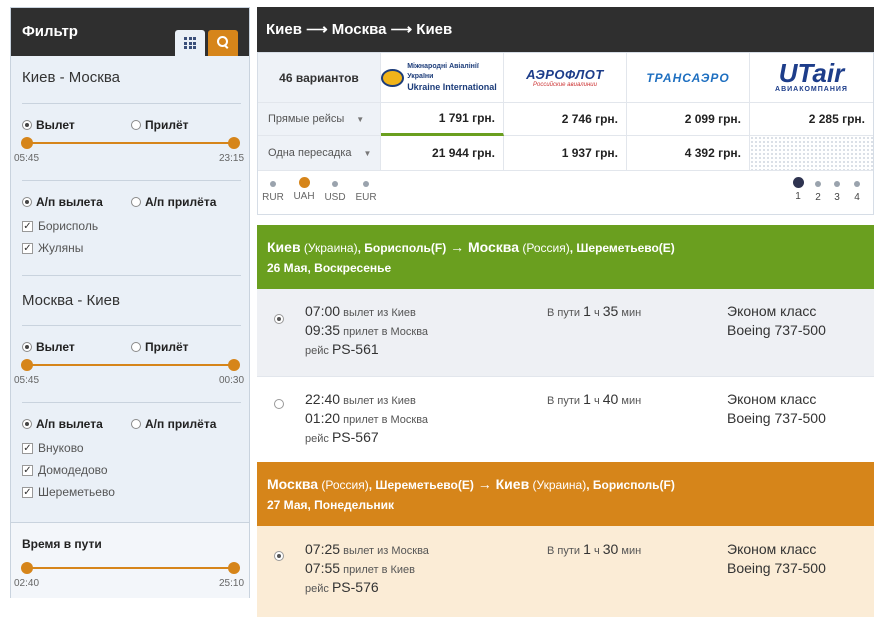 This screenshot has height=617, width=890. I want to click on outbound-airport-arrival-radio: А/п прилёта, so click(173, 202).